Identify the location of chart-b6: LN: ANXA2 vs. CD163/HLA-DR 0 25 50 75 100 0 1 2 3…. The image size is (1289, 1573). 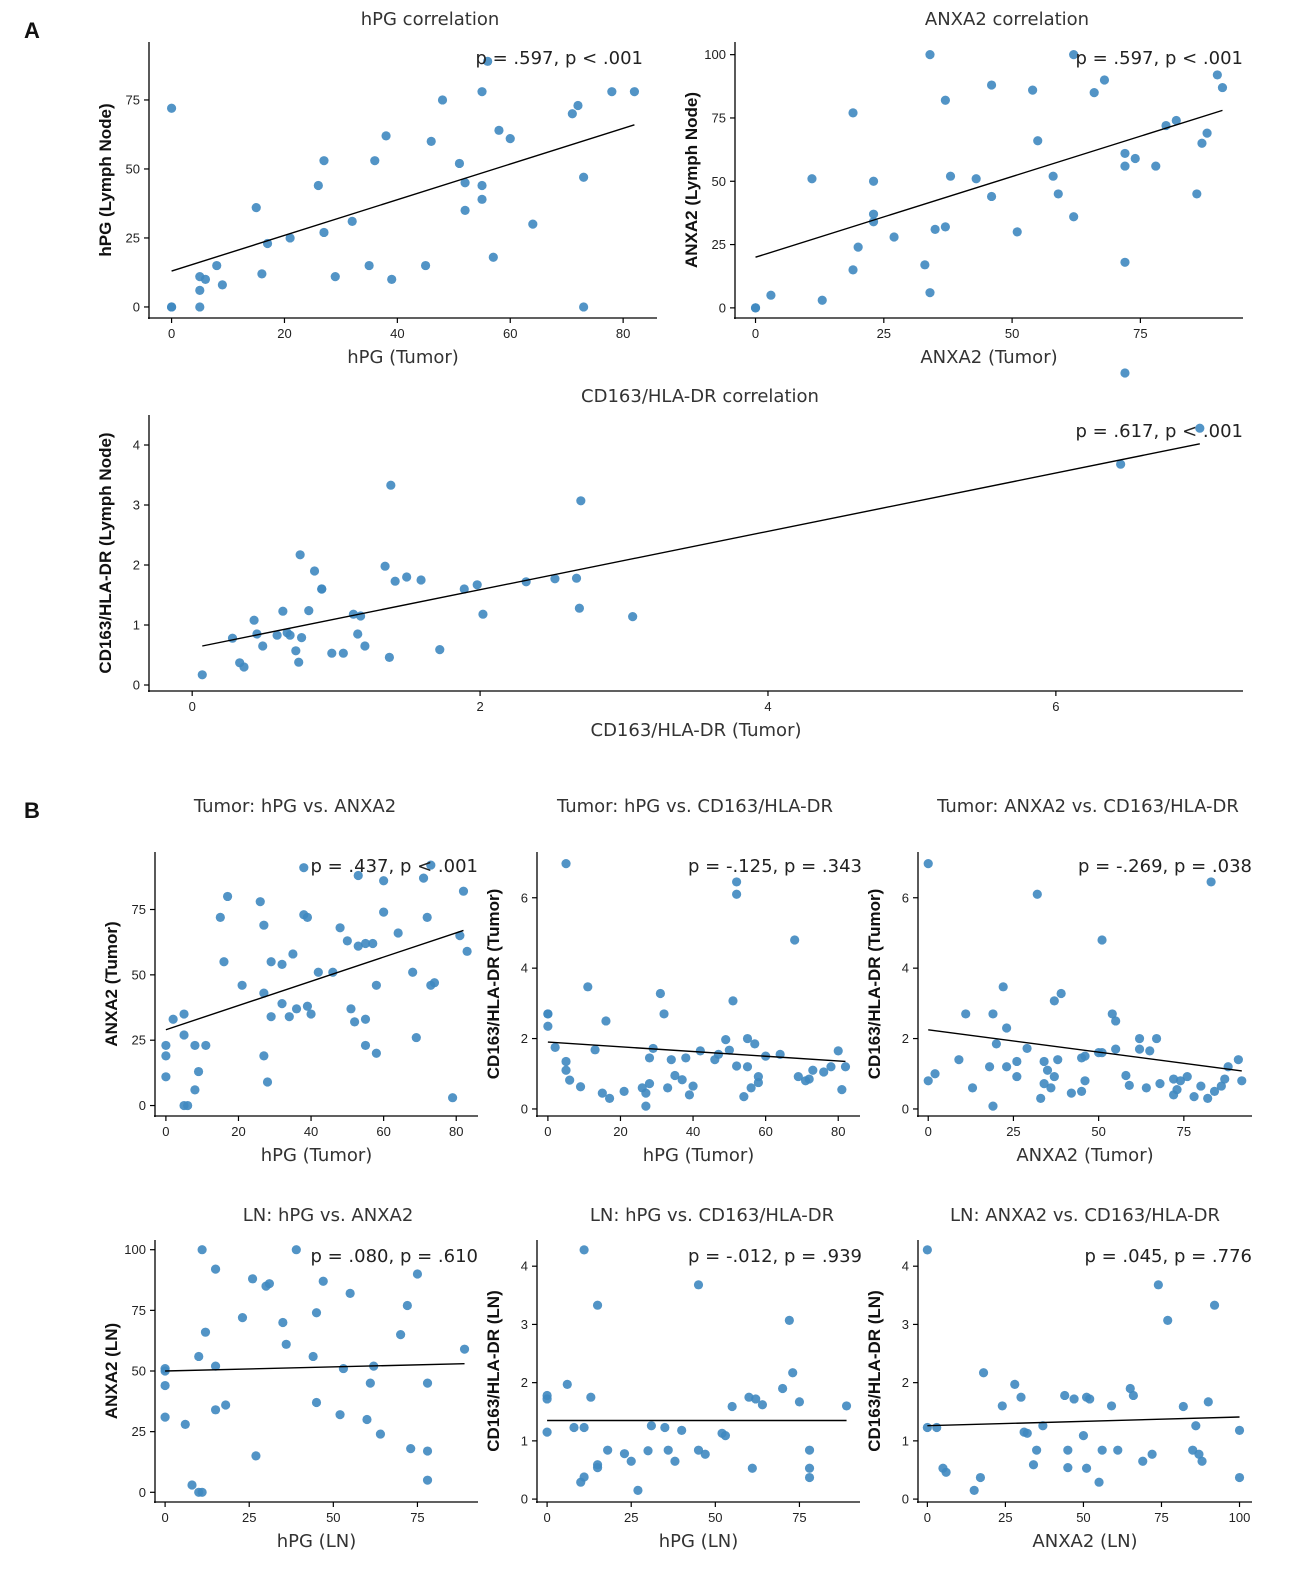
(1058, 1378).